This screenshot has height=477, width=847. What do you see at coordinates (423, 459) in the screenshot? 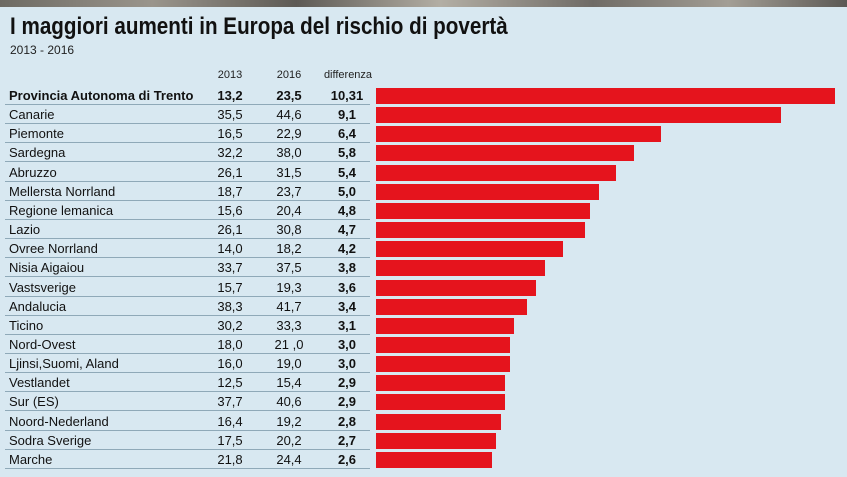
I see `table-row: Marche 21,8 24,4 2,6` at bounding box center [423, 459].